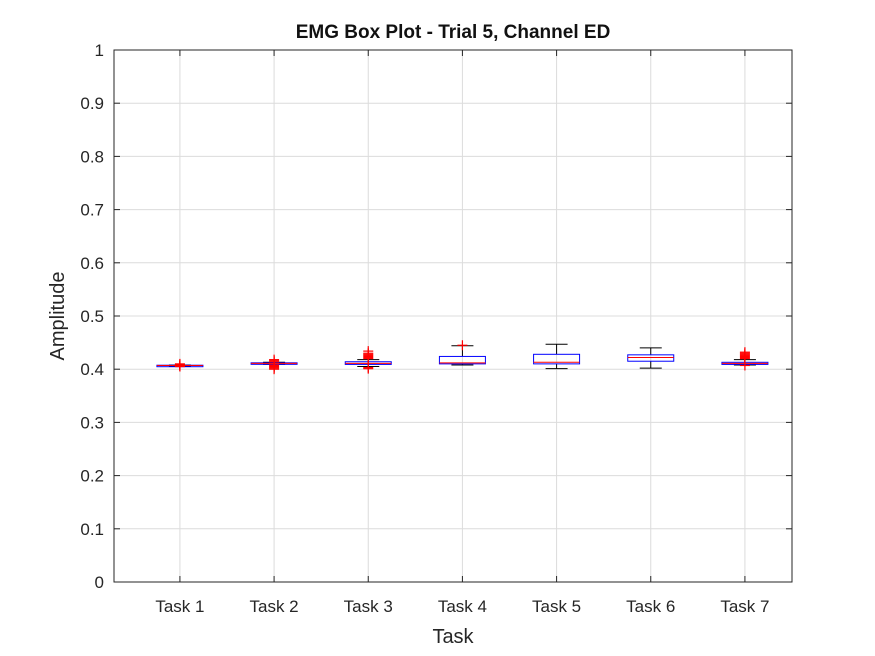 This screenshot has width=875, height=656. I want to click on y-tick-label: 0.7, so click(92, 210).